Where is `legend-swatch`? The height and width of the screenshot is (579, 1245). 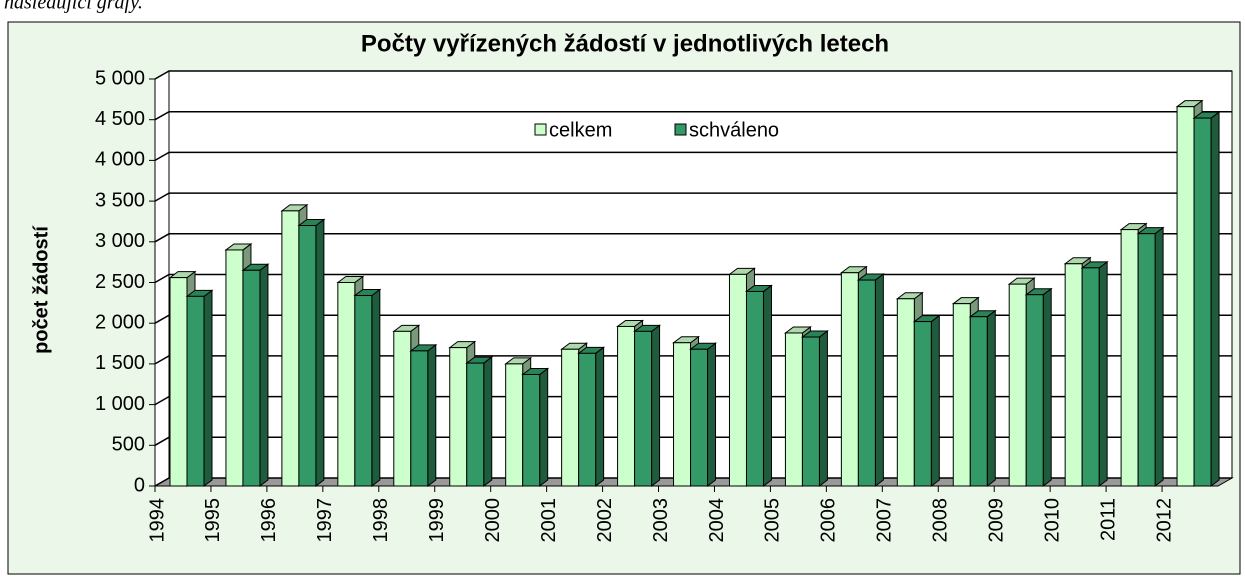 legend-swatch is located at coordinates (680, 129).